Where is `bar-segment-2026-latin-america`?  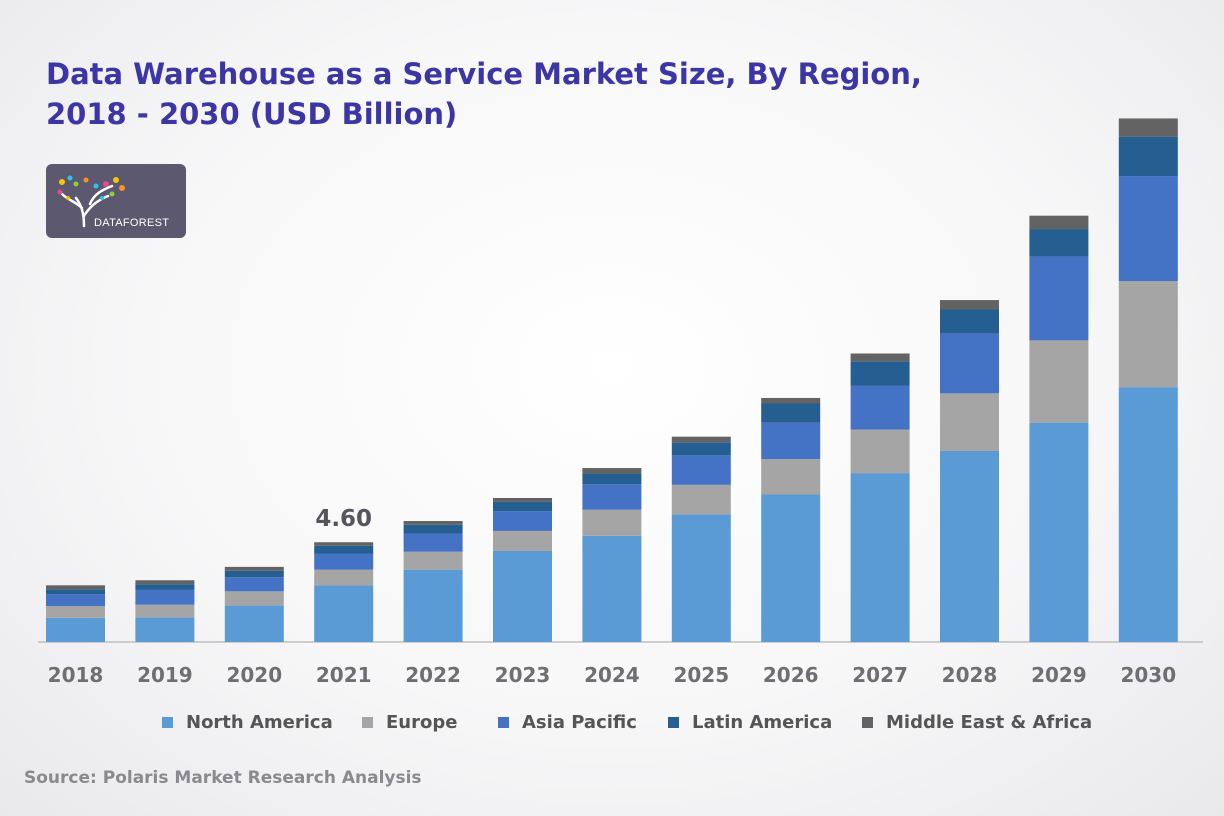
bar-segment-2026-latin-america is located at coordinates (791, 413).